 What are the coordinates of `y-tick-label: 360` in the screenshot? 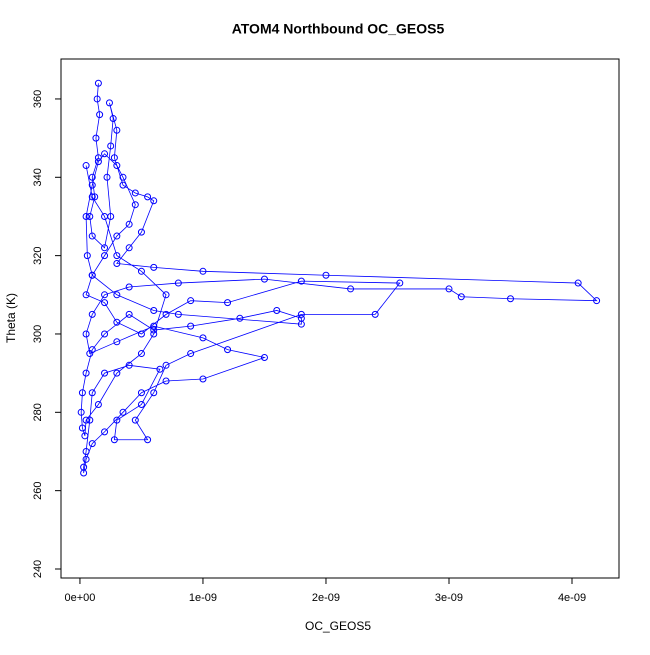 It's located at (38, 99).